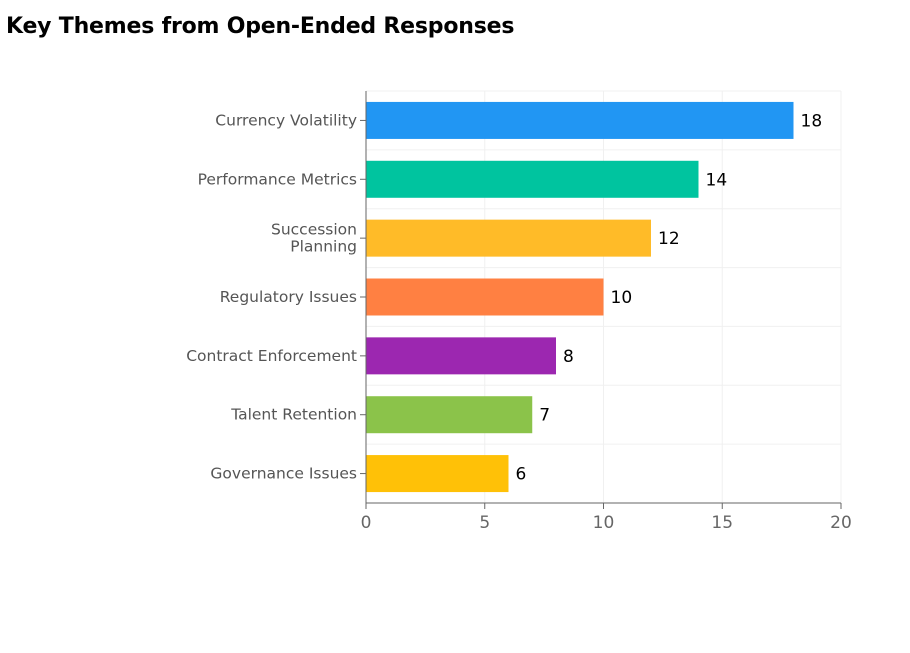 This screenshot has height=653, width=910. I want to click on data-label: 18, so click(812, 121).